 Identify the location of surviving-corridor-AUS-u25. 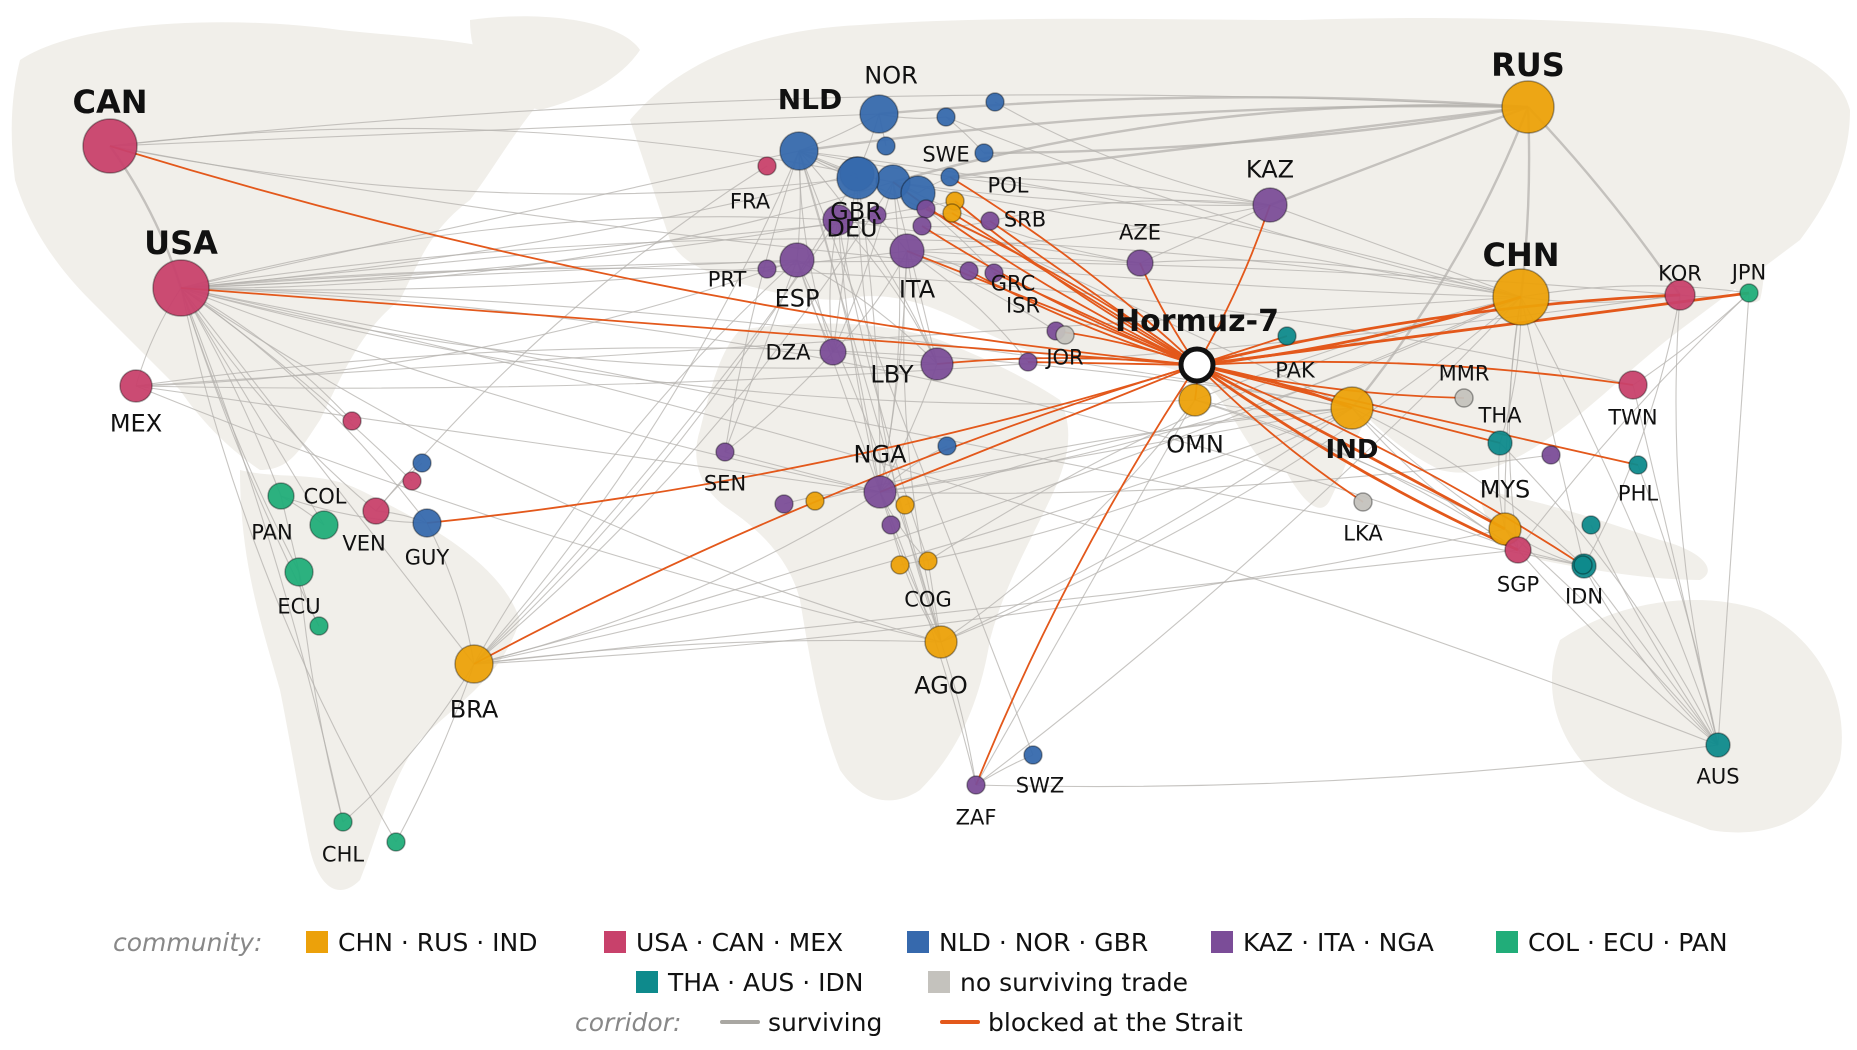
(1650, 655).